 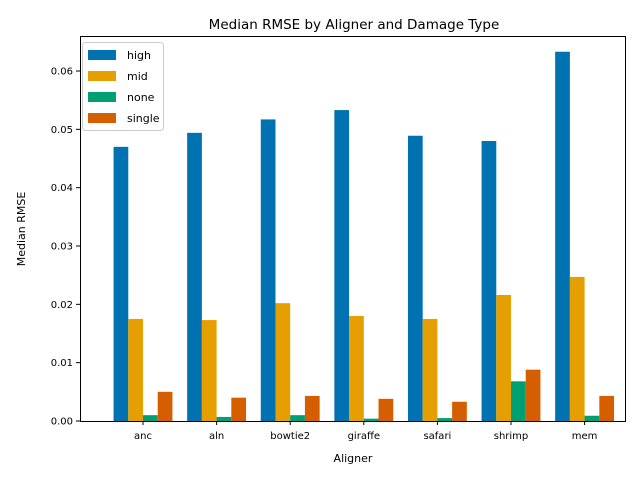 What do you see at coordinates (62, 72) in the screenshot?
I see `y-tick-label: 0.06` at bounding box center [62, 72].